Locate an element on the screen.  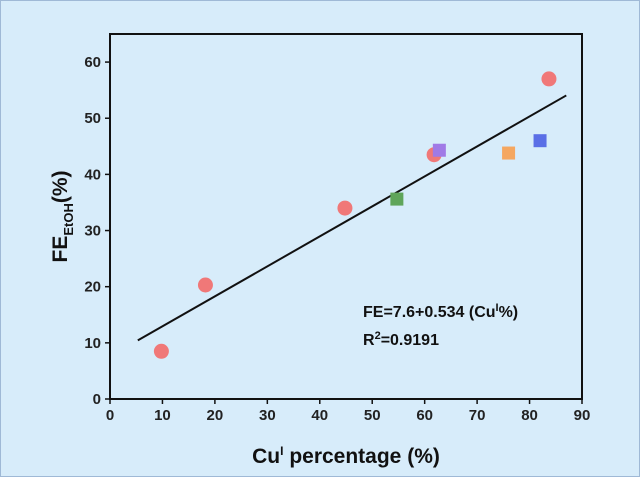
y-tick-label: 60 is located at coordinates (92, 62).